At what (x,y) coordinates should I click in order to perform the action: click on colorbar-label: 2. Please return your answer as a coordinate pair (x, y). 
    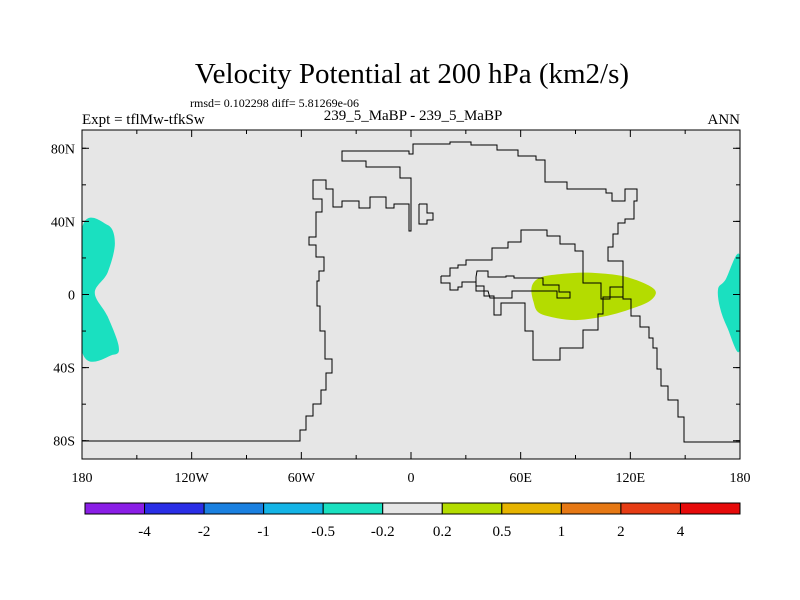
    Looking at the image, I should click on (621, 532).